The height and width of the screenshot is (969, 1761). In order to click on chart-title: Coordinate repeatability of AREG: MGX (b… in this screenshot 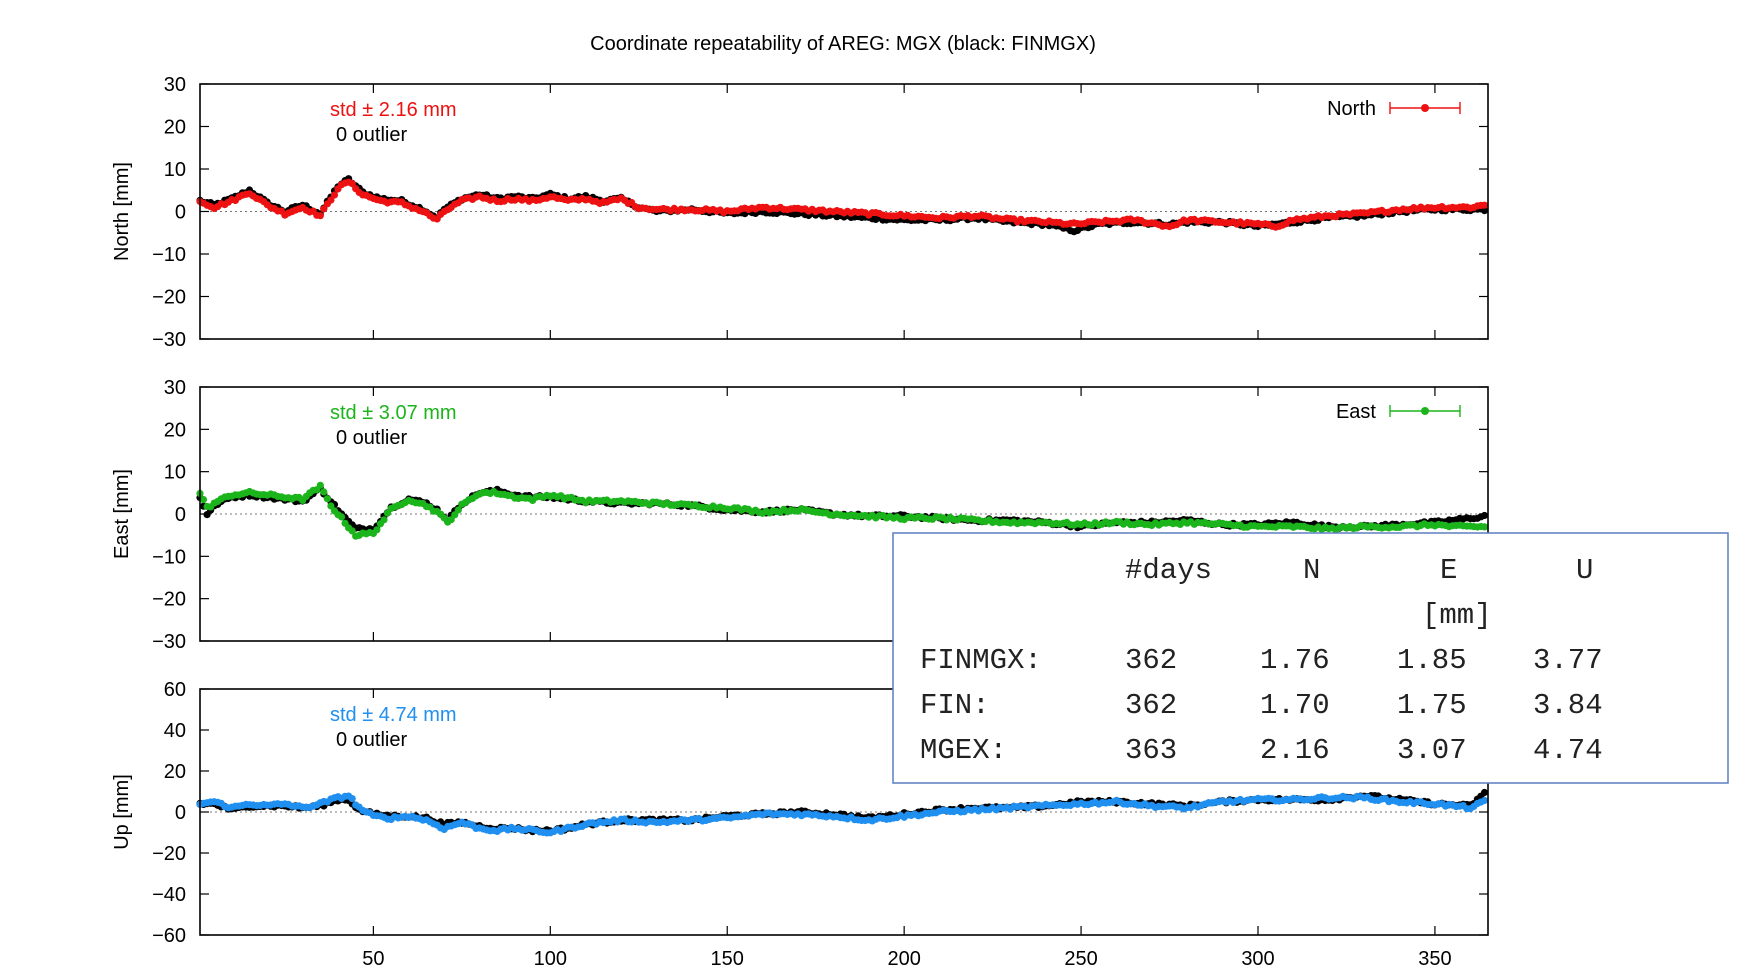, I will do `click(843, 44)`.